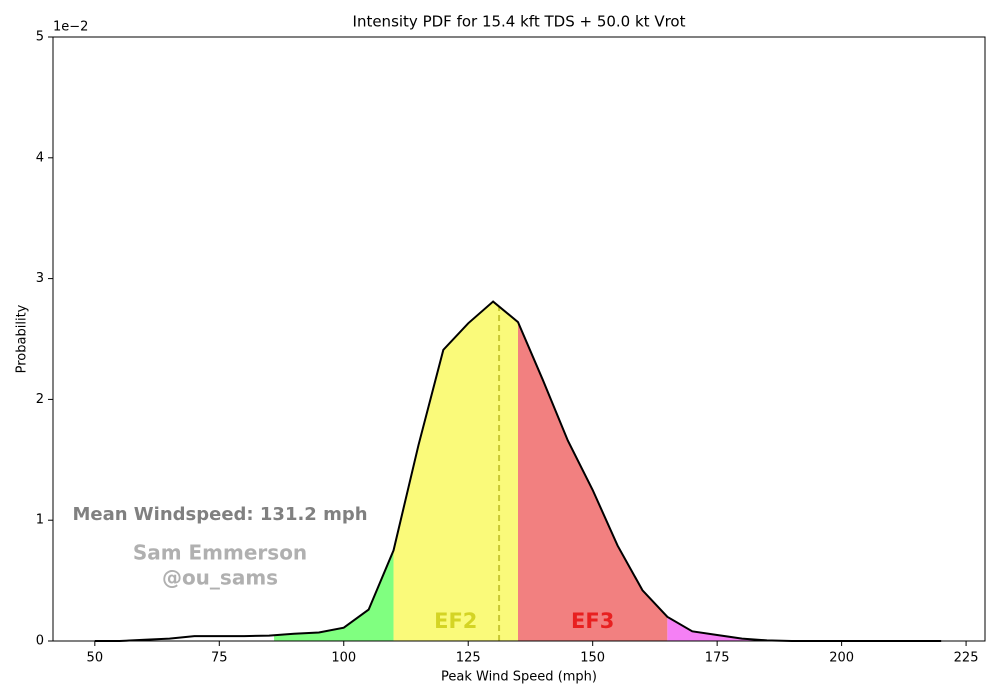 This screenshot has height=700, width=1000. What do you see at coordinates (592, 658) in the screenshot?
I see `x-tick-label: 150` at bounding box center [592, 658].